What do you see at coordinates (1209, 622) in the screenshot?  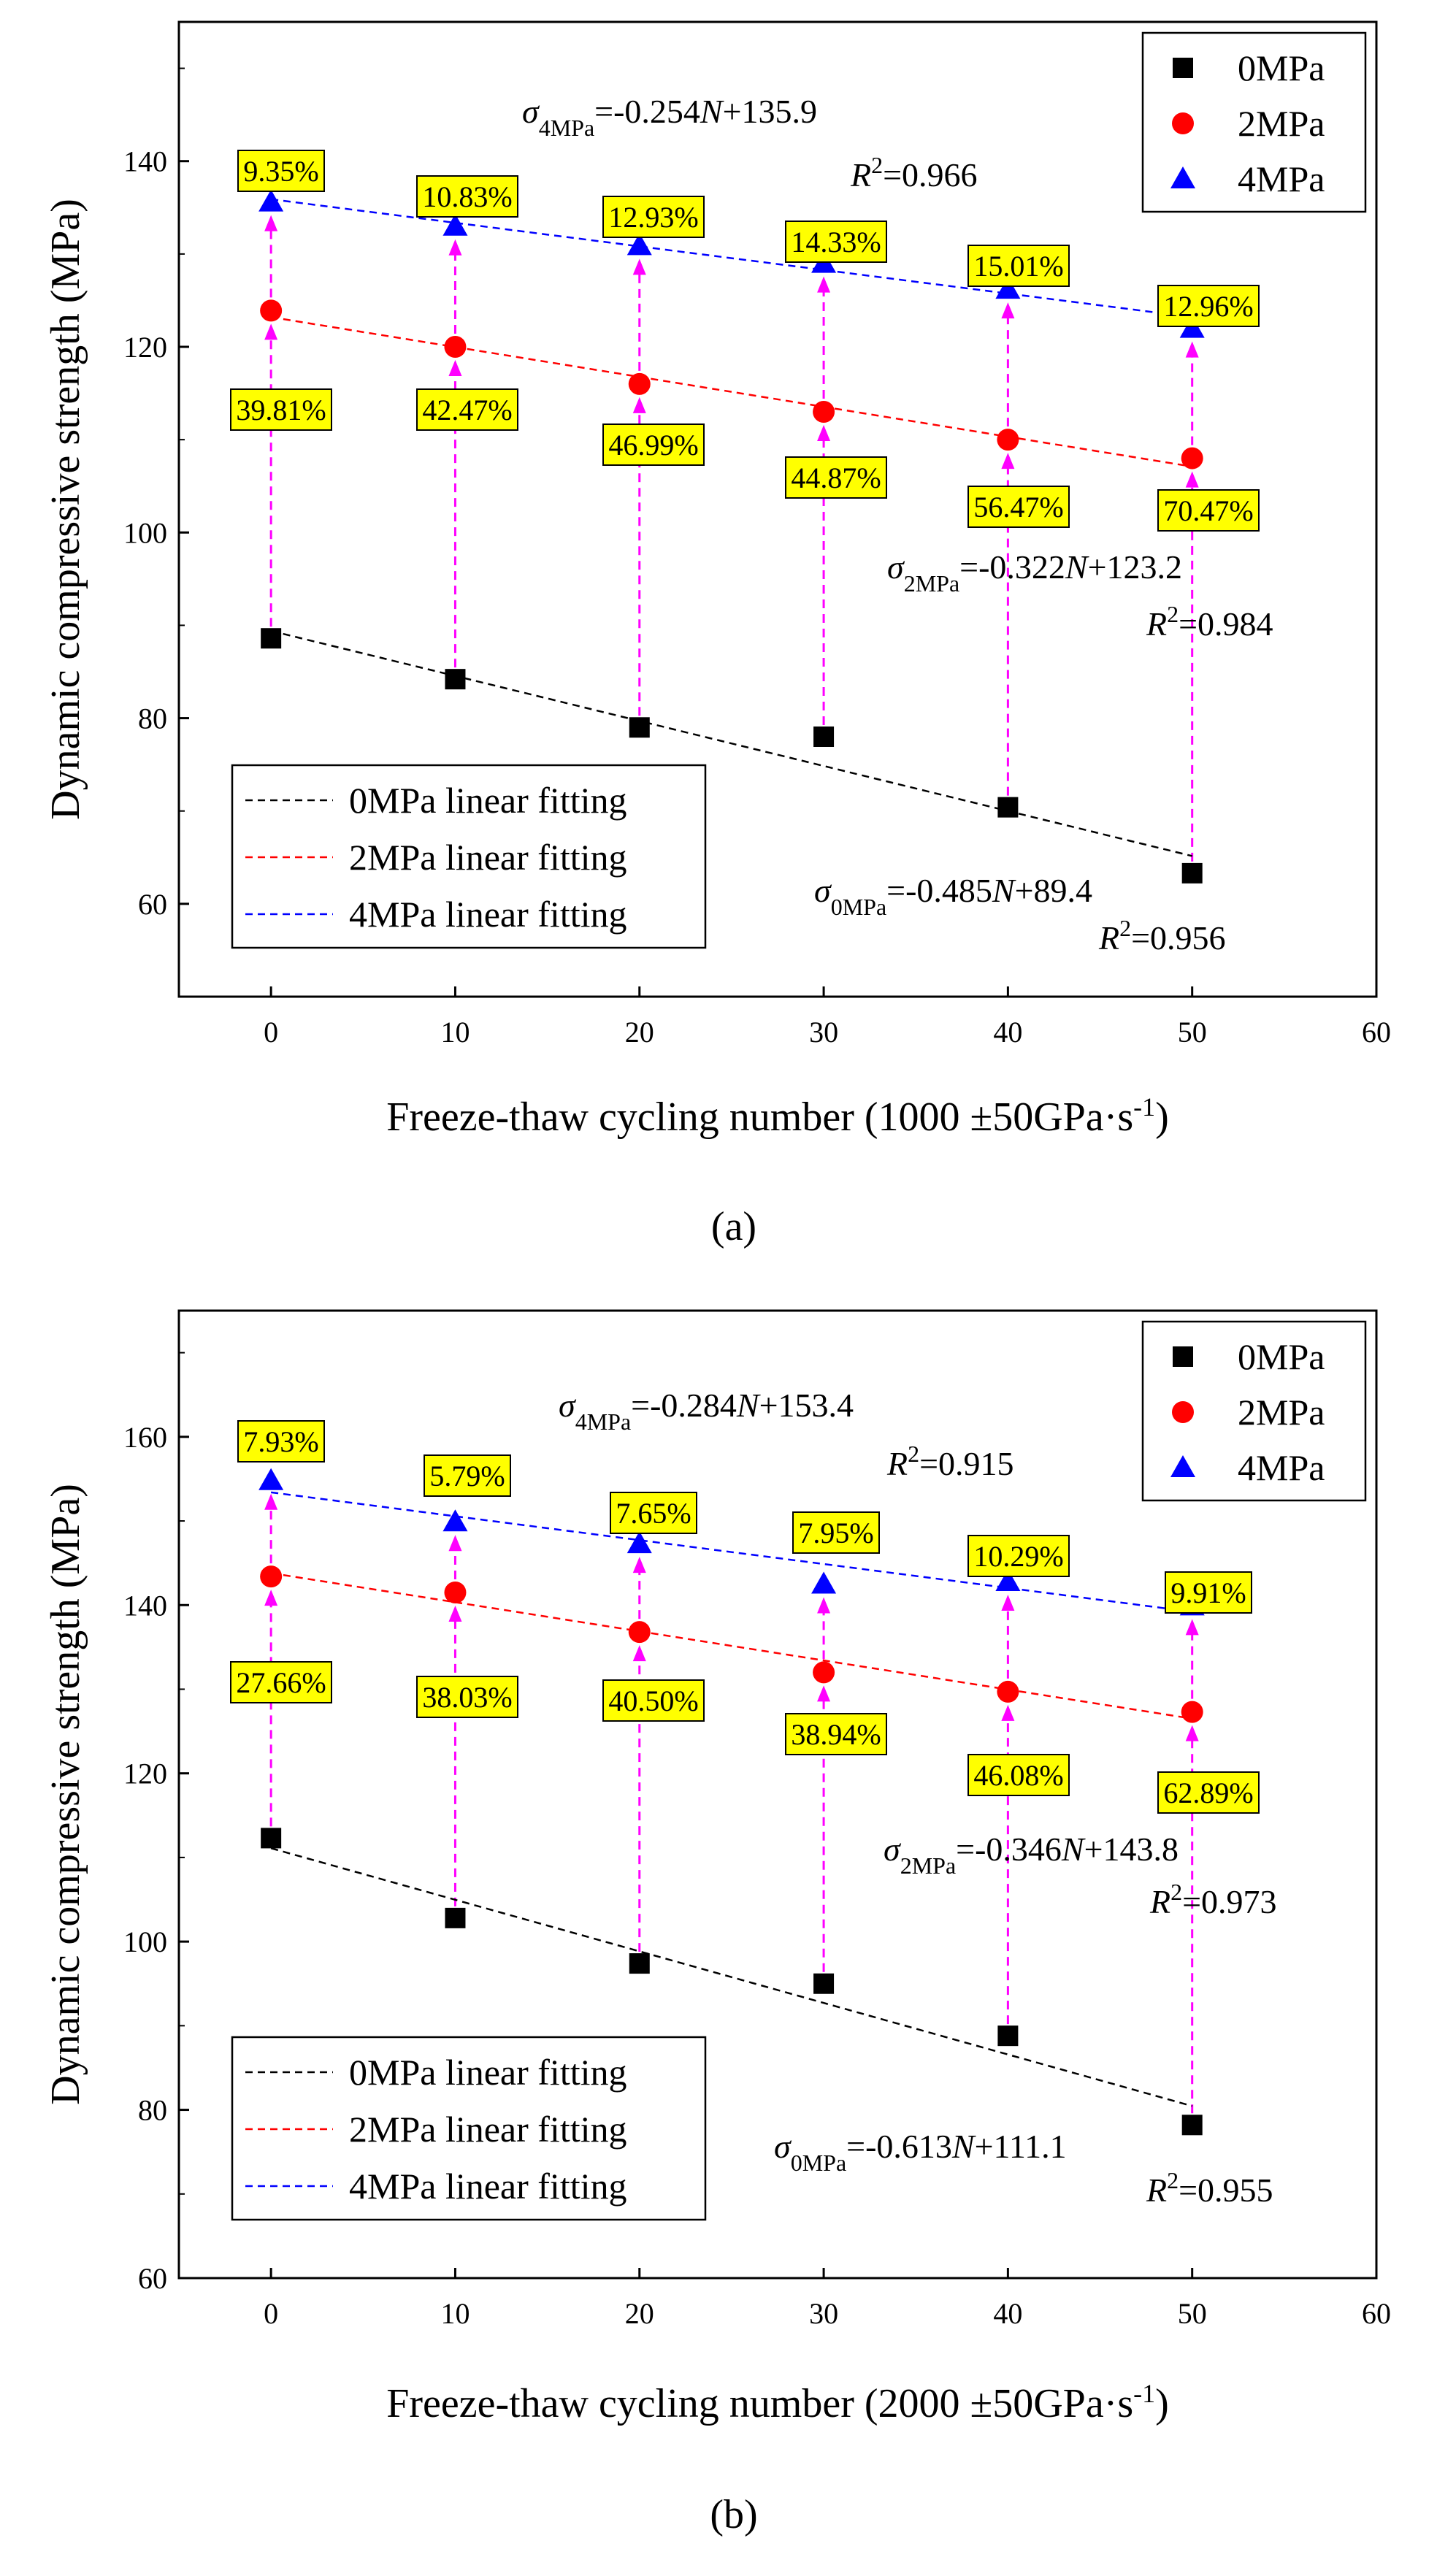 I see `fit-r-squared: R2=0.984` at bounding box center [1209, 622].